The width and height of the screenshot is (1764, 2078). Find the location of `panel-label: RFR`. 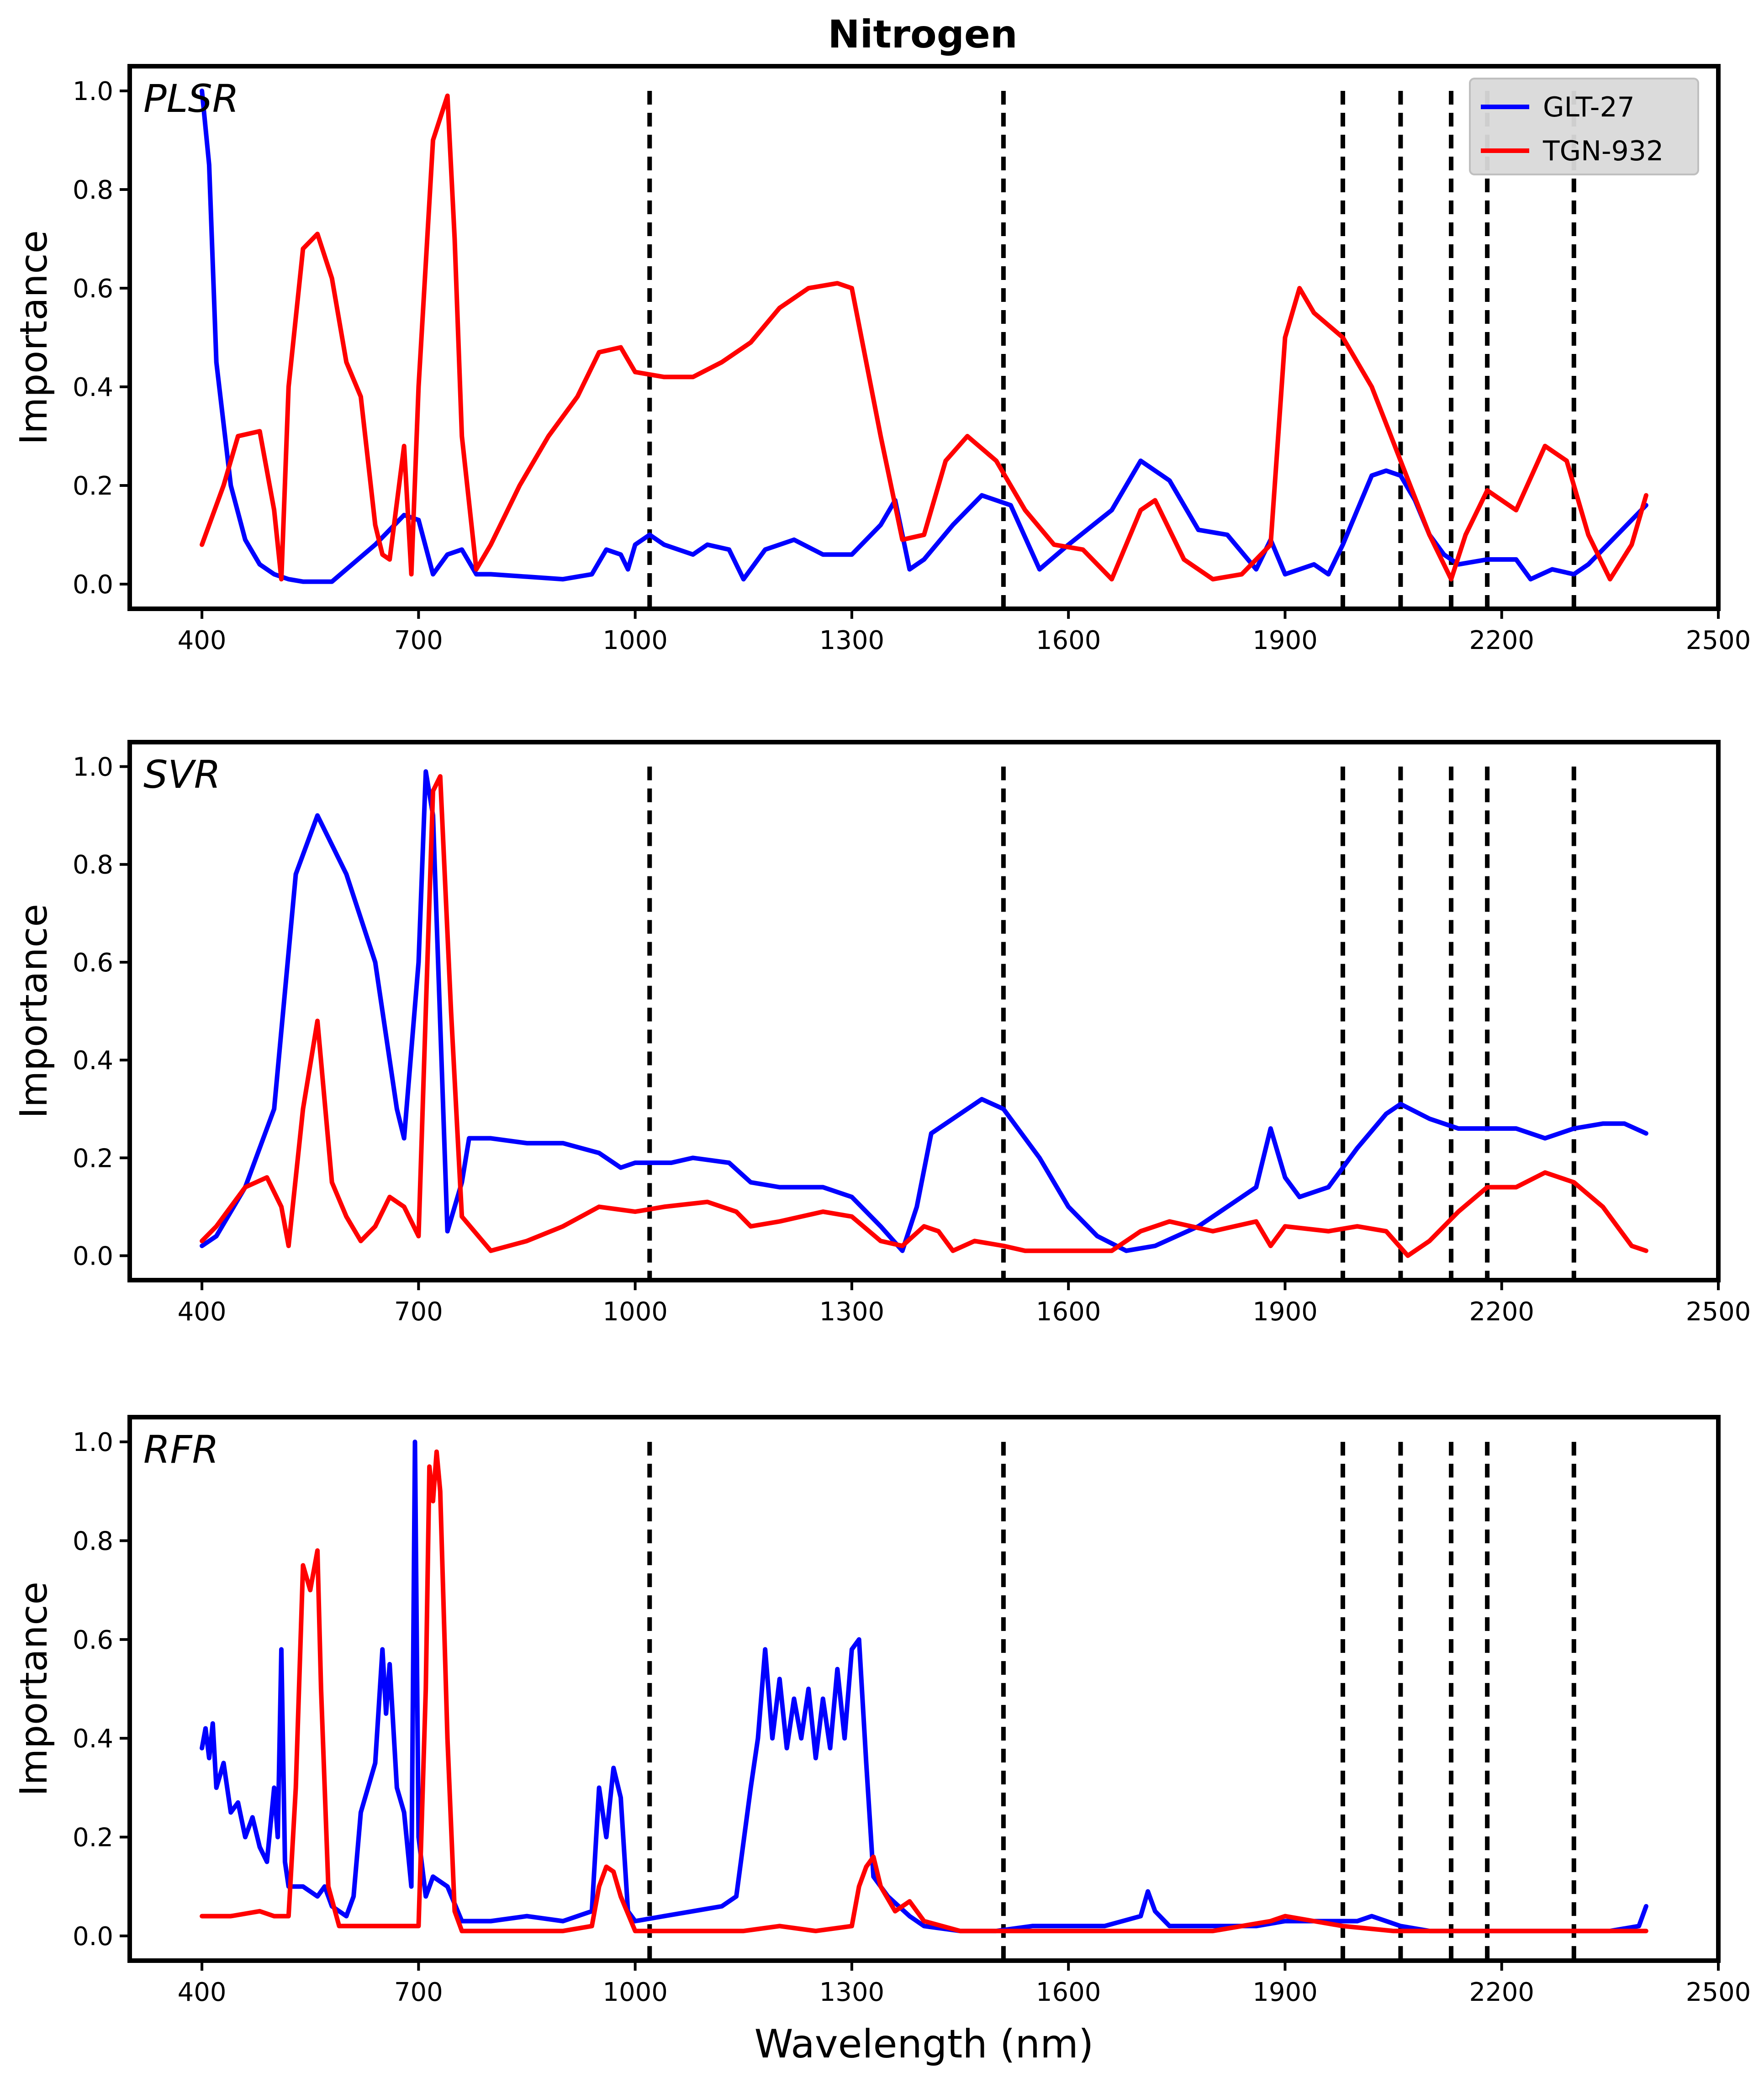

panel-label: RFR is located at coordinates (181, 1449).